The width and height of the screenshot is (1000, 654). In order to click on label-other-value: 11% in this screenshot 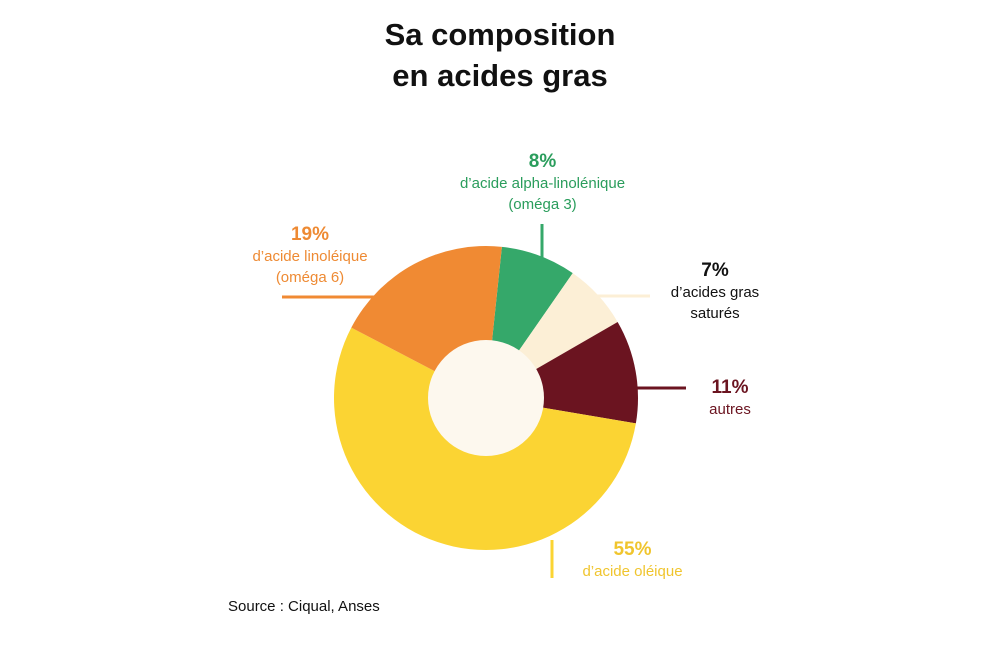, I will do `click(730, 387)`.